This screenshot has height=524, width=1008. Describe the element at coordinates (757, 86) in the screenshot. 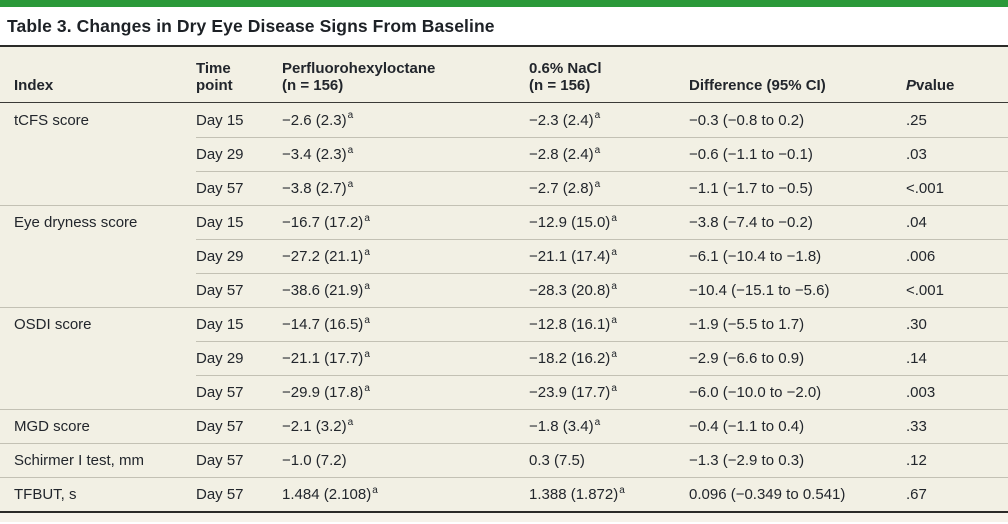

I see `column-header-difference: Difference (95% CI)` at that location.